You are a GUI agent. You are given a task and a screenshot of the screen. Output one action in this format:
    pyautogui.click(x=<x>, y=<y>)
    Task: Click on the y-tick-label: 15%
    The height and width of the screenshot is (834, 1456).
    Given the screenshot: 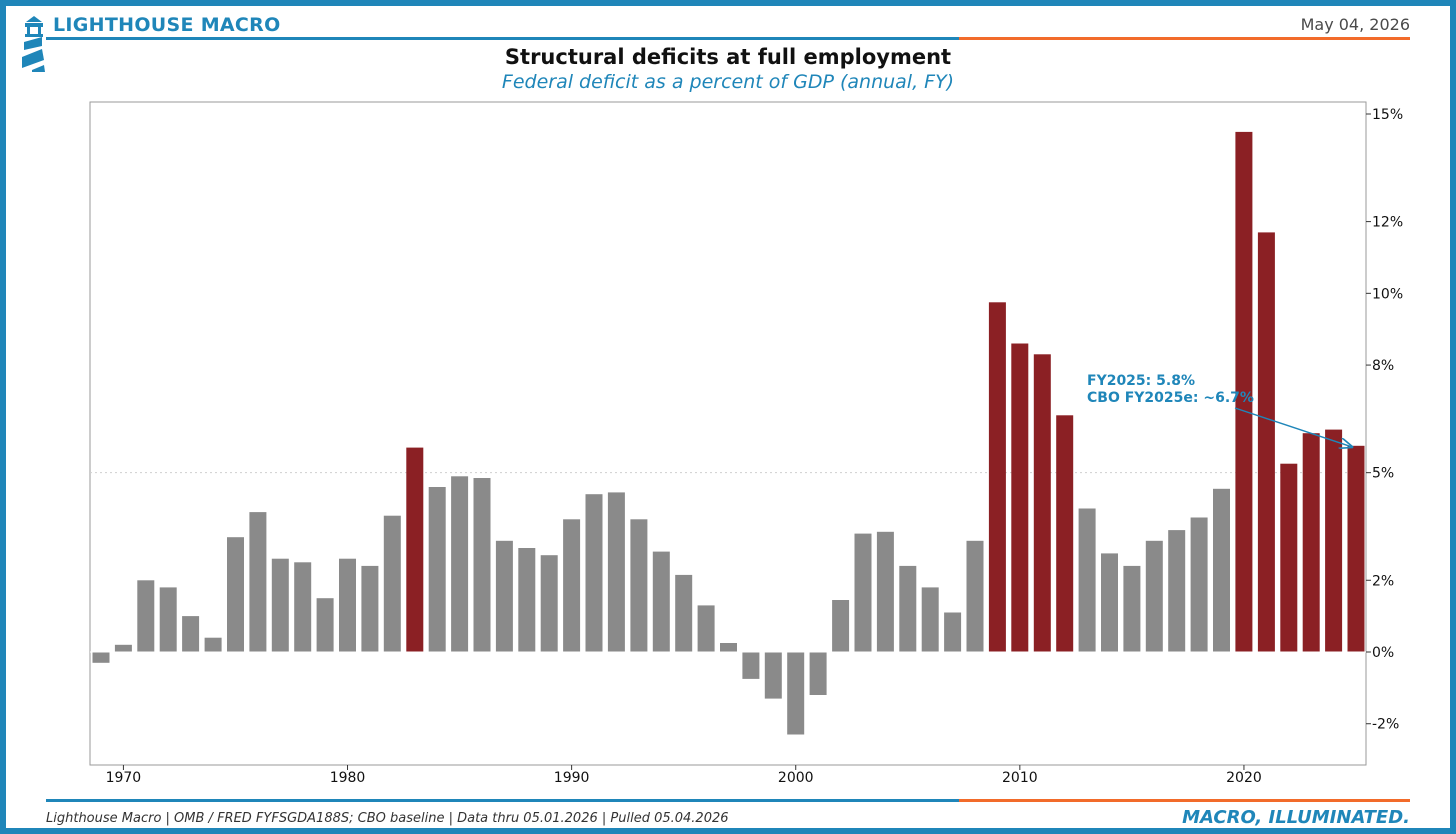 What is the action you would take?
    pyautogui.click(x=1387, y=115)
    